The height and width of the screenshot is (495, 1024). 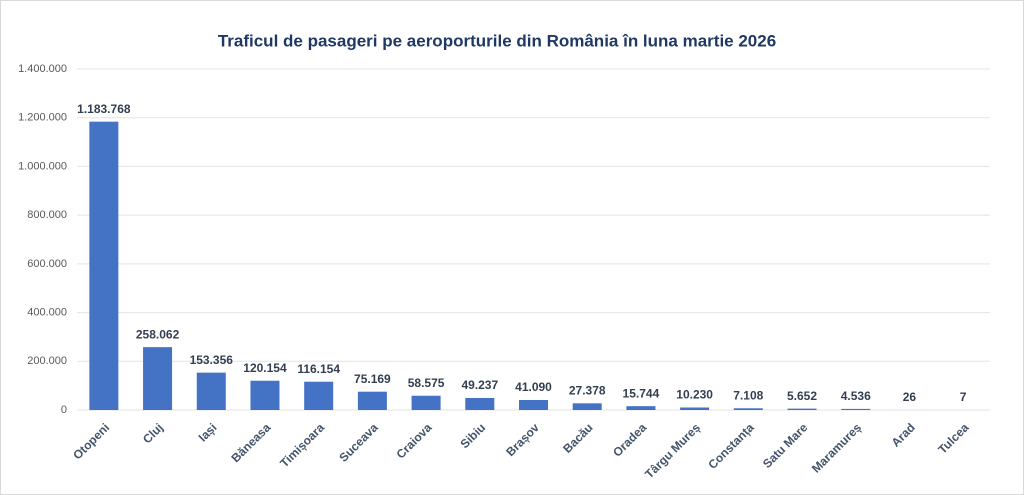 I want to click on value-label: 116.154, so click(x=318, y=369).